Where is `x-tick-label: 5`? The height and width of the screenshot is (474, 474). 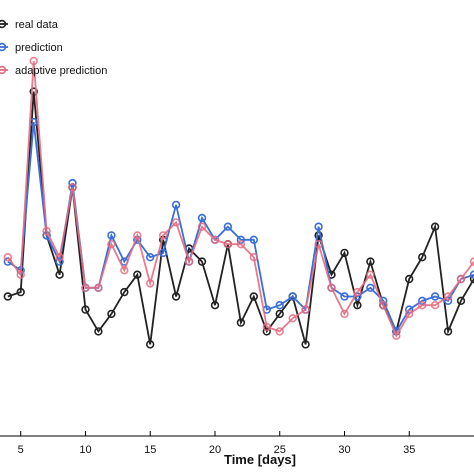
x-tick-label: 5 is located at coordinates (21, 450).